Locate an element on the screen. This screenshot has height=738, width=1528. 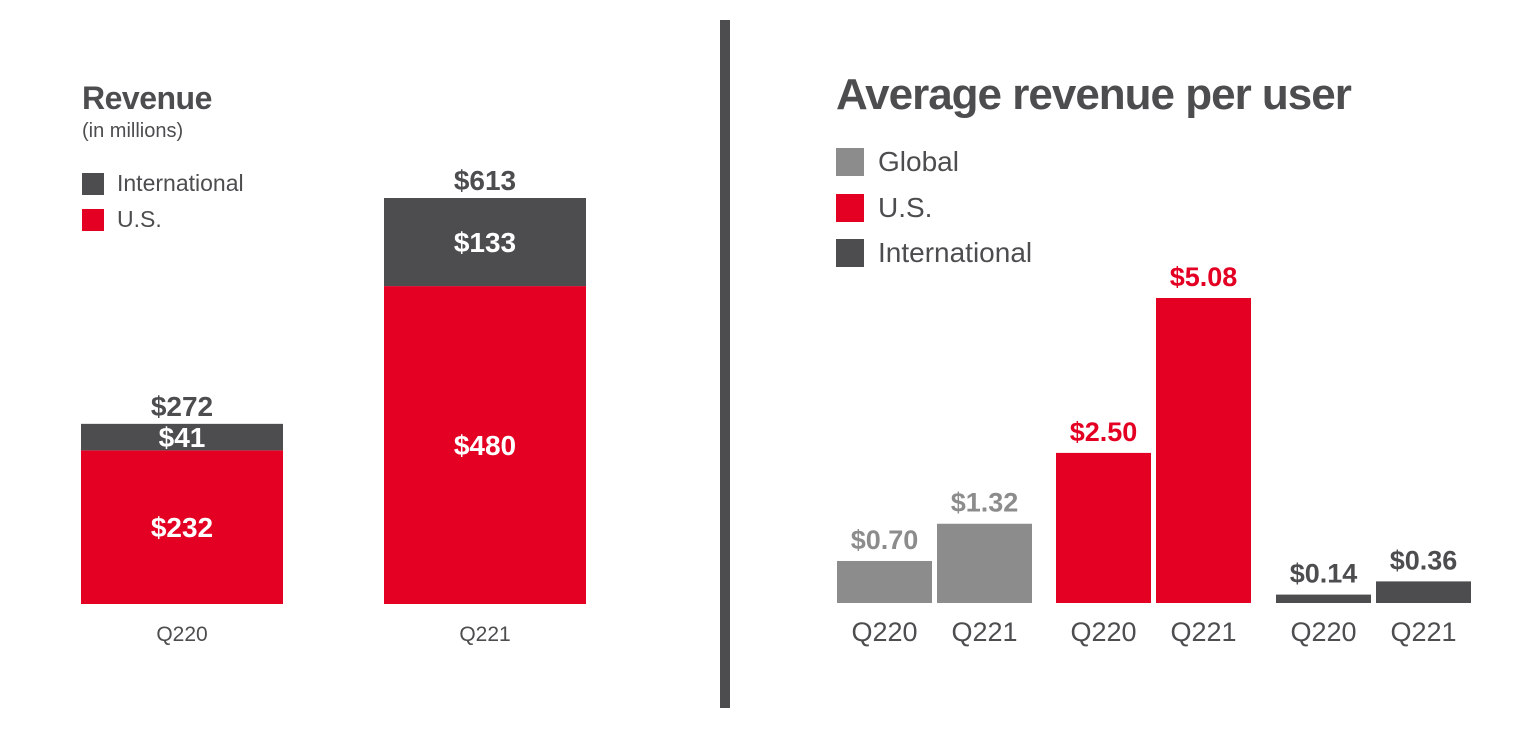
x-tick-label-international-q221: Q221 is located at coordinates (1423, 632).